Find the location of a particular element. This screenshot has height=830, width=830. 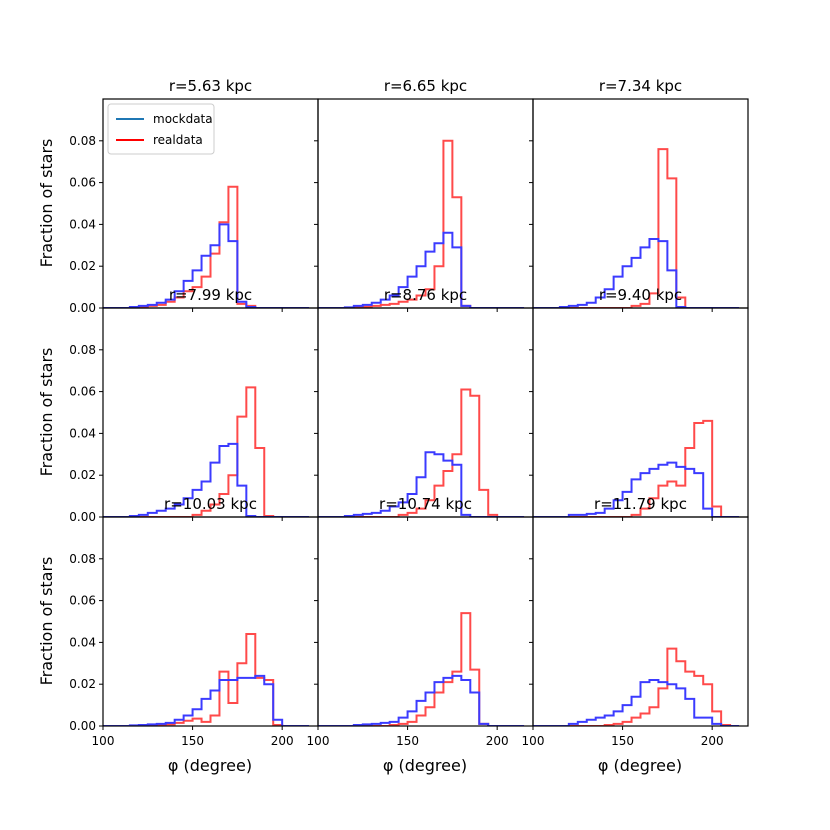

xlabel-col-2: φ (degree) is located at coordinates (425, 765).